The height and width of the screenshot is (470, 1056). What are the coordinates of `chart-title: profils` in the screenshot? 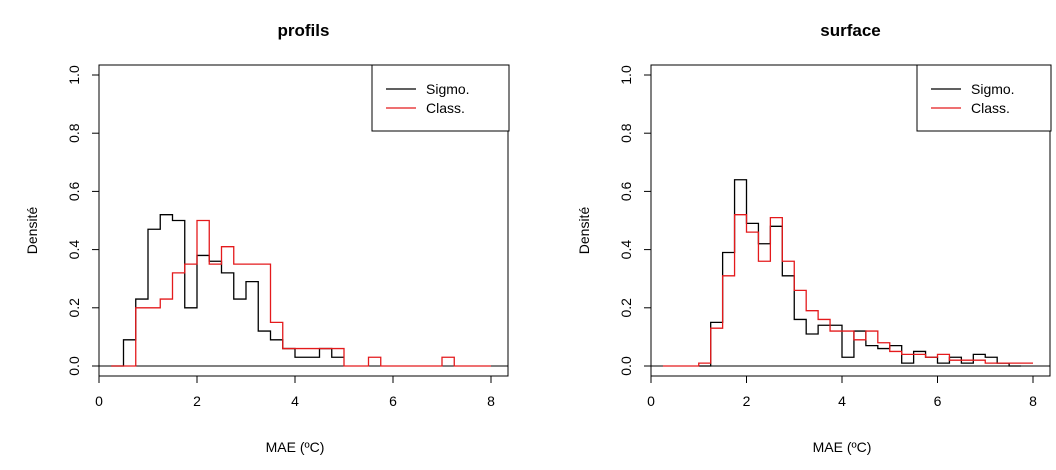 It's located at (304, 30).